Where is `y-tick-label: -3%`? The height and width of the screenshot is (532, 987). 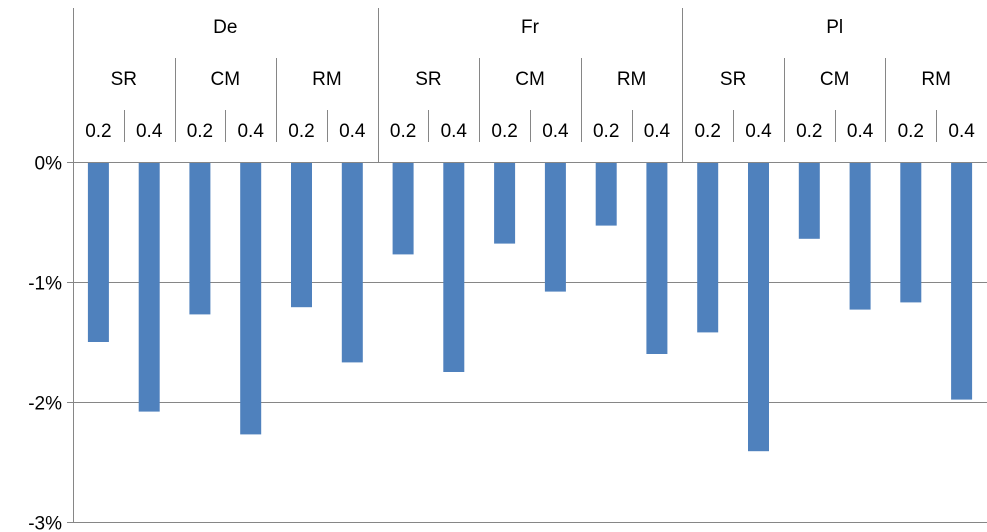
y-tick-label: -3% is located at coordinates (45, 523).